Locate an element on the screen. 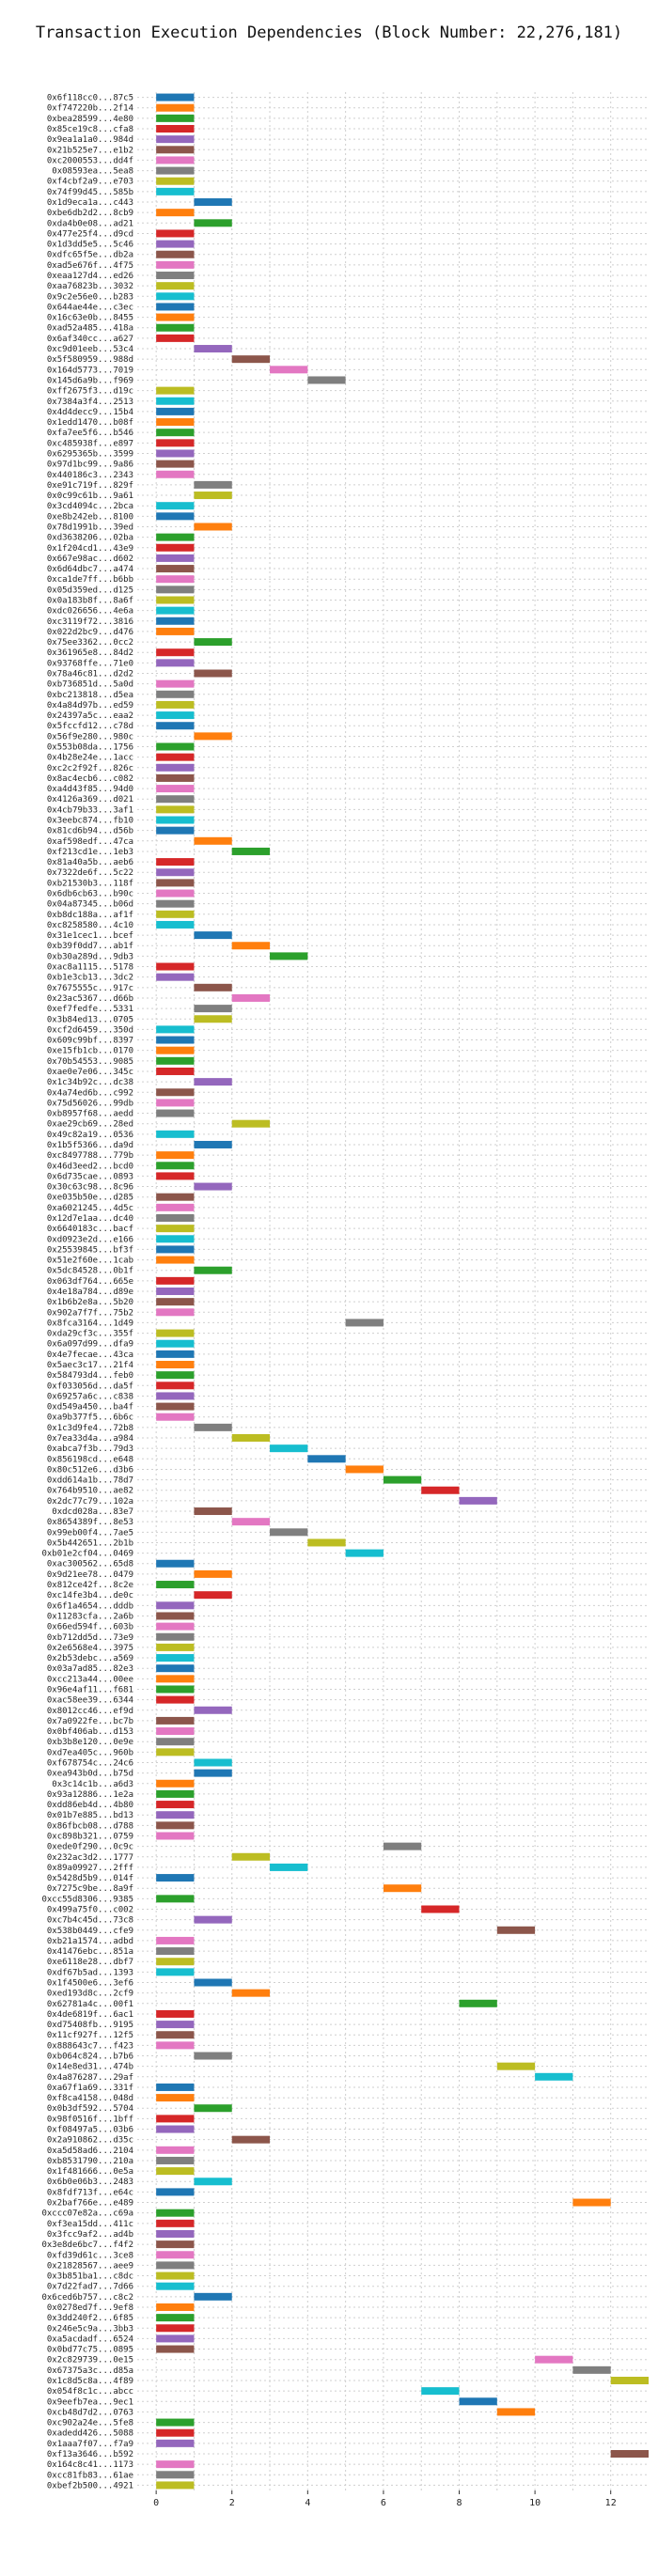 Image resolution: width=658 pixels, height=2576 pixels. transaction-label: 0x1d9eca1a...c443 is located at coordinates (90, 203).